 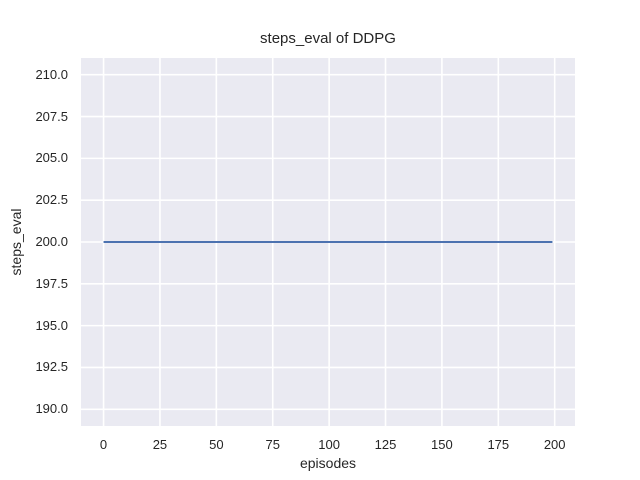 I want to click on y-tick-label: 195.0, so click(x=51, y=325).